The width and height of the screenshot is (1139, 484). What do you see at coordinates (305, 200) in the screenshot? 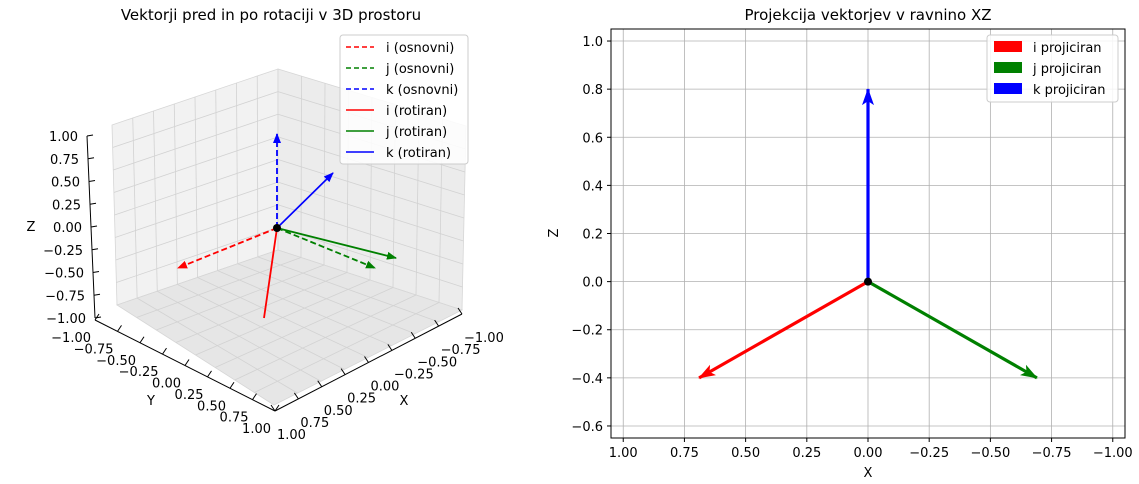
I see `vector-k-rotated` at bounding box center [305, 200].